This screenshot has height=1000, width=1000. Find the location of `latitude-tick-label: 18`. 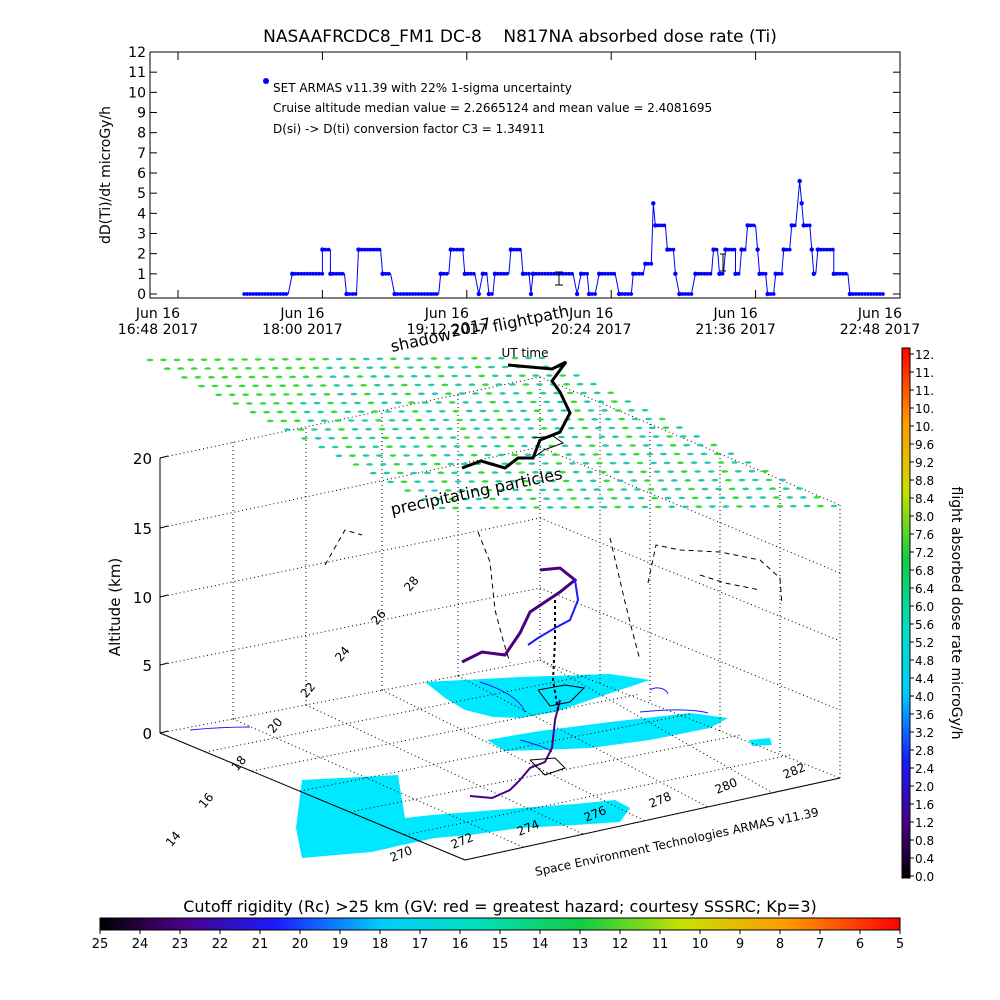

latitude-tick-label: 18 is located at coordinates (239, 763).